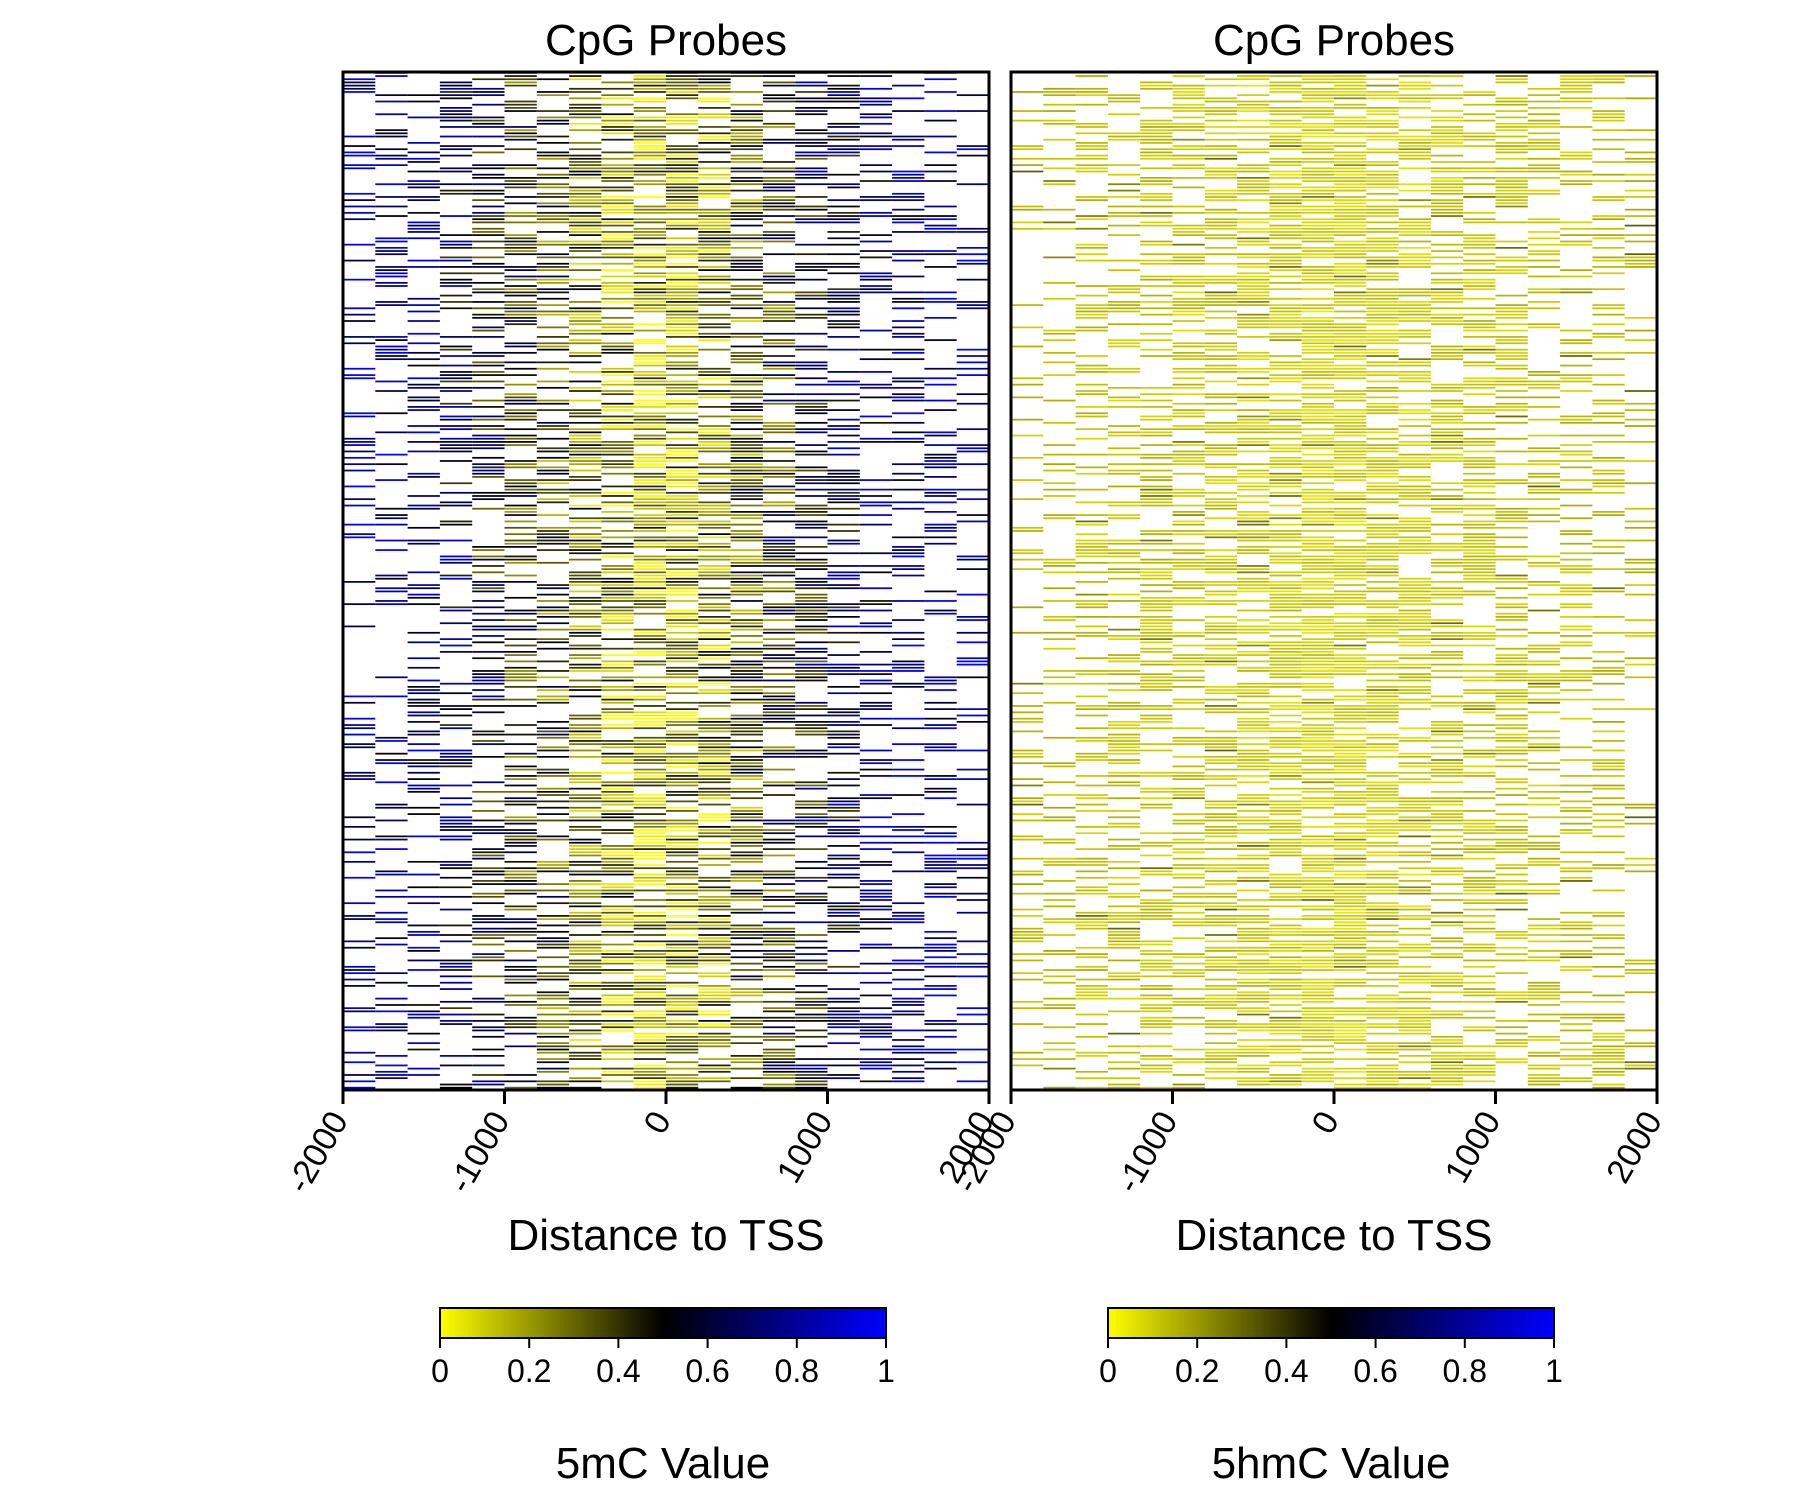 This screenshot has height=1500, width=1800. Describe the element at coordinates (663, 1323) in the screenshot. I see `colorbar-gradient` at that location.